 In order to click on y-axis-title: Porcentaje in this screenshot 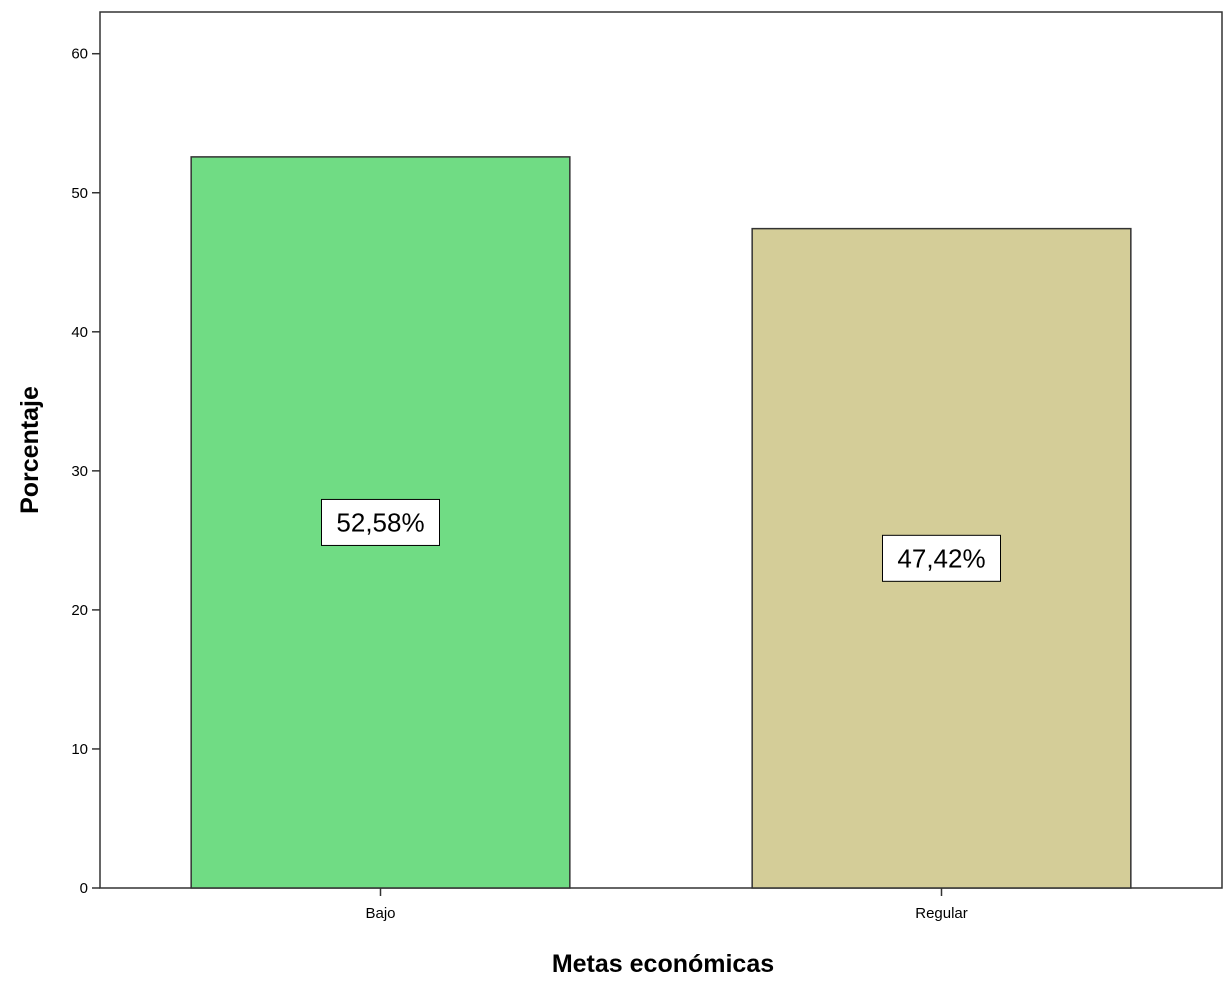, I will do `click(30, 450)`.